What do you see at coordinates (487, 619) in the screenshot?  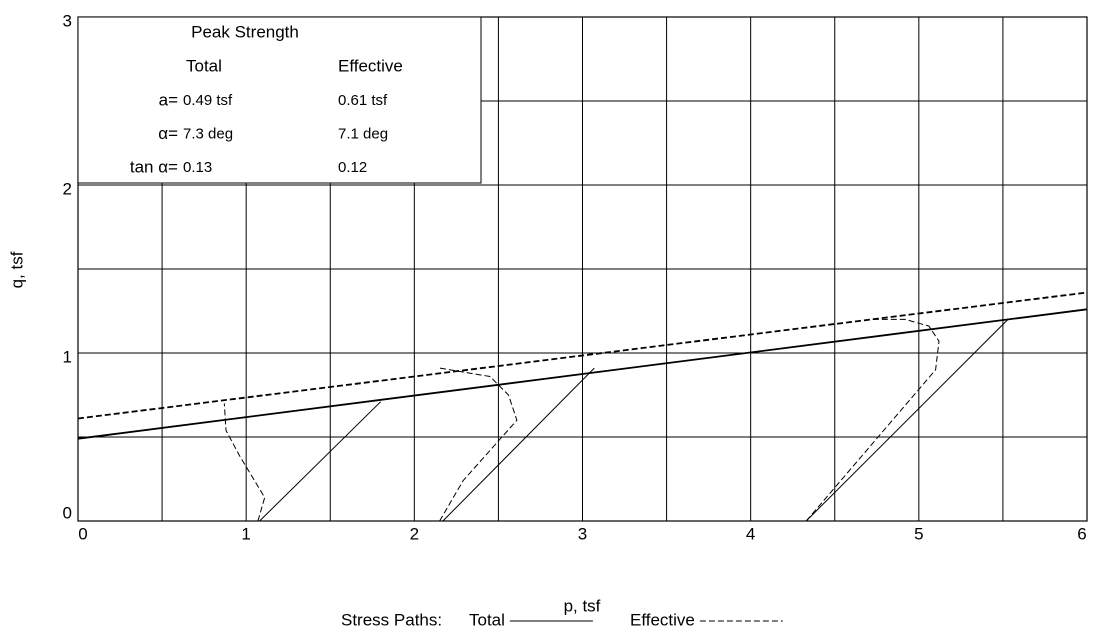 I see `legend-label: Total` at bounding box center [487, 619].